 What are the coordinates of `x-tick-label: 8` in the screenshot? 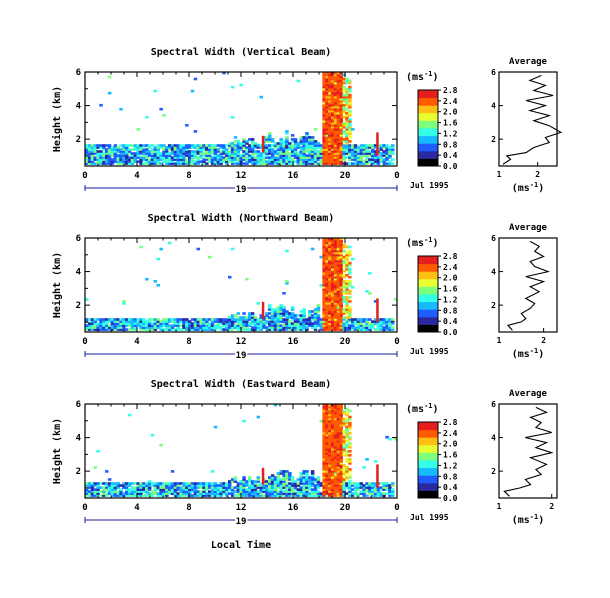 It's located at (188, 176).